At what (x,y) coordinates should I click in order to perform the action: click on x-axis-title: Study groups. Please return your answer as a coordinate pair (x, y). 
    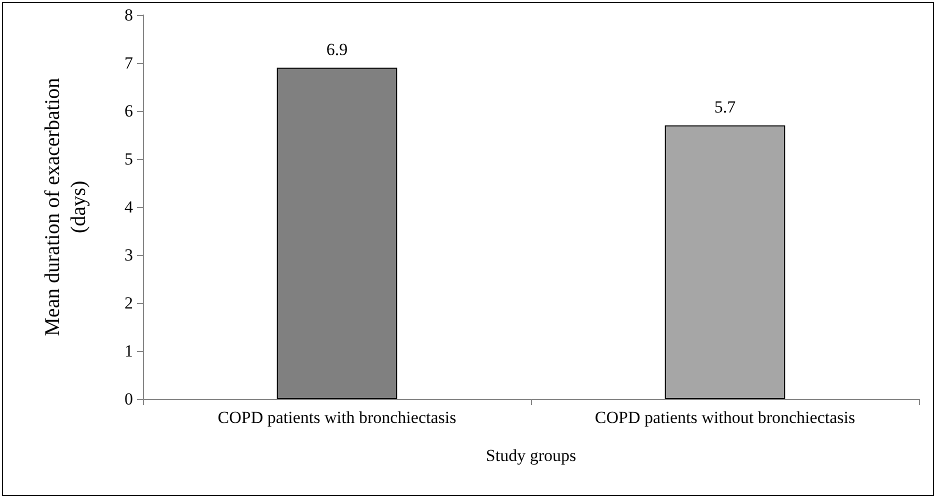
    Looking at the image, I should click on (531, 455).